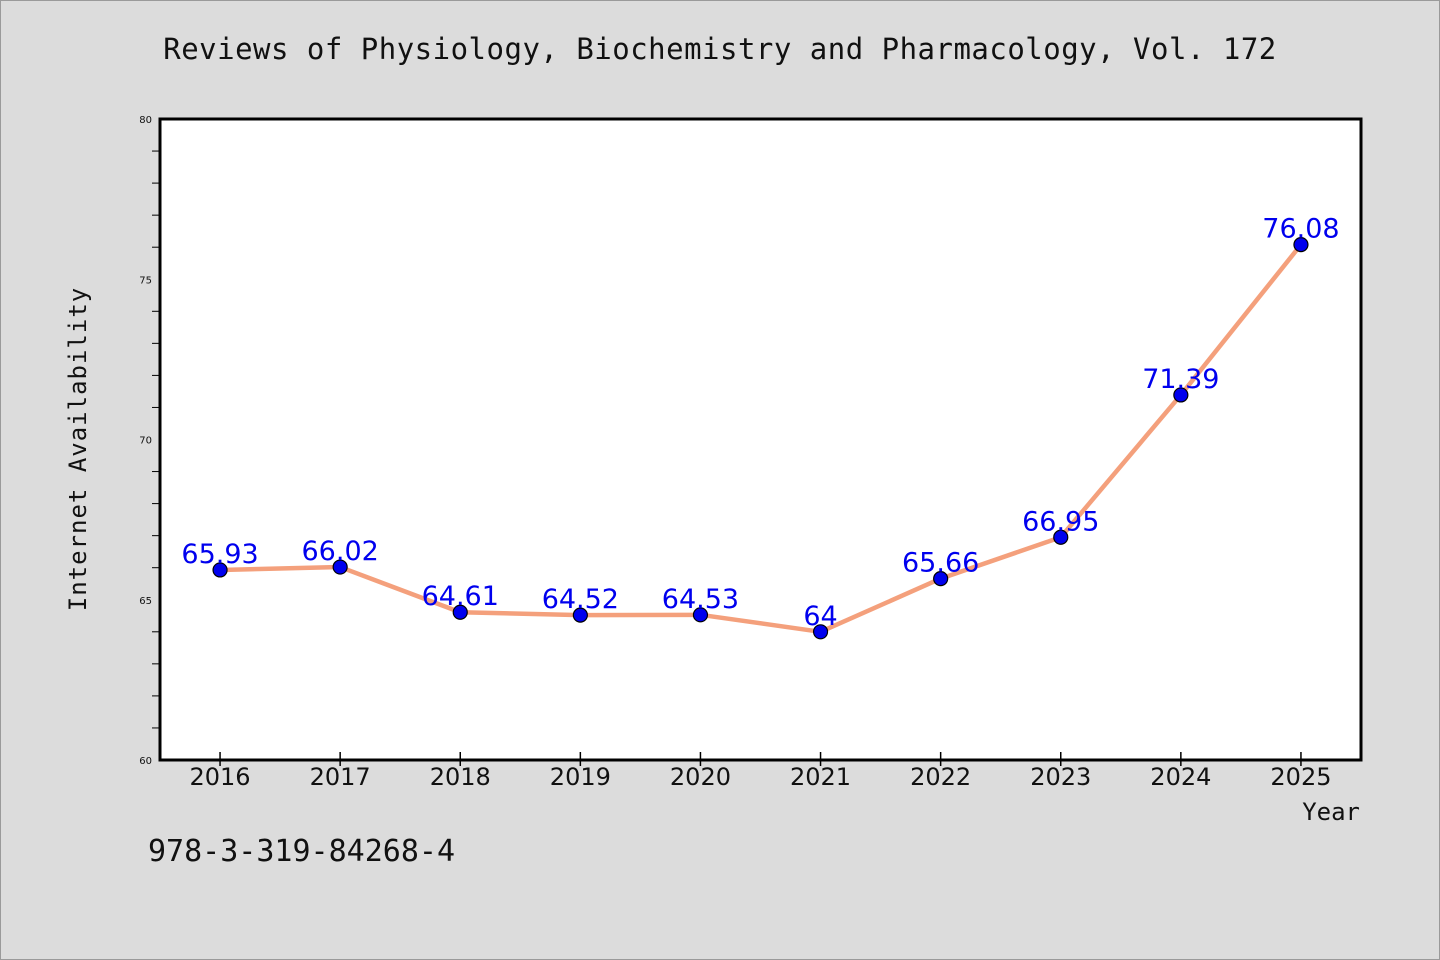 The image size is (1440, 960). I want to click on data-label: 64, so click(820, 616).